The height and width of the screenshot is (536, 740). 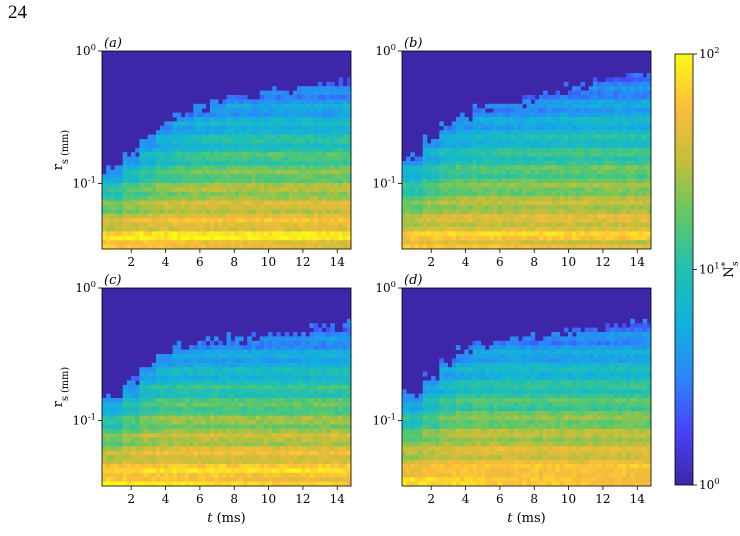 I want to click on colorbar-tick-label: 10⁰, so click(x=709, y=484).